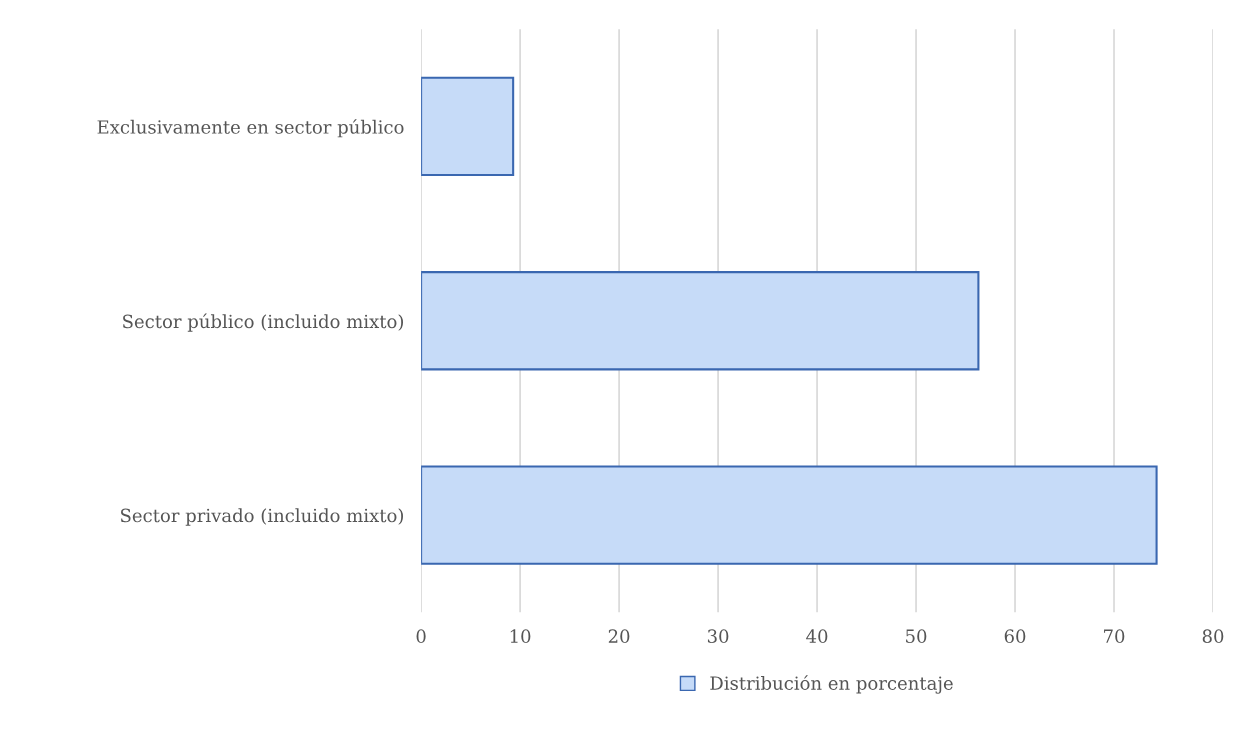 The height and width of the screenshot is (729, 1257). I want to click on x-tick-label: 80, so click(1213, 636).